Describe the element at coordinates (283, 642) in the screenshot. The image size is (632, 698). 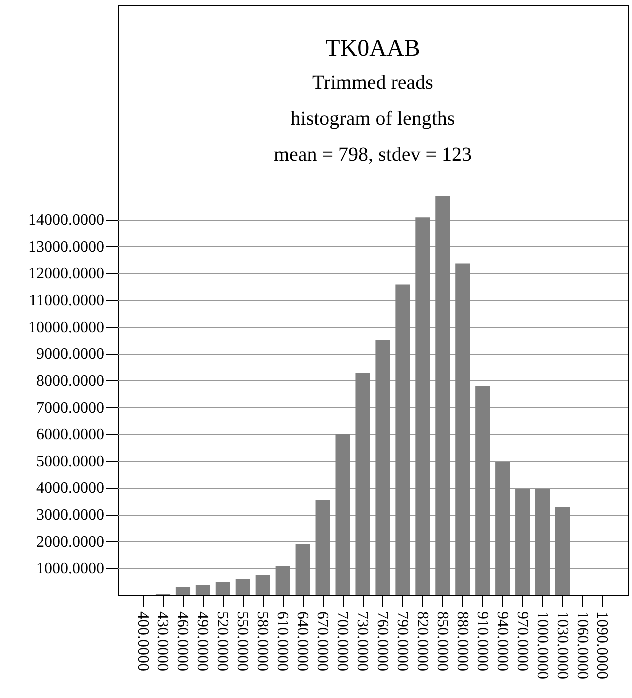
I see `x-tick-label: 610.0000` at that location.